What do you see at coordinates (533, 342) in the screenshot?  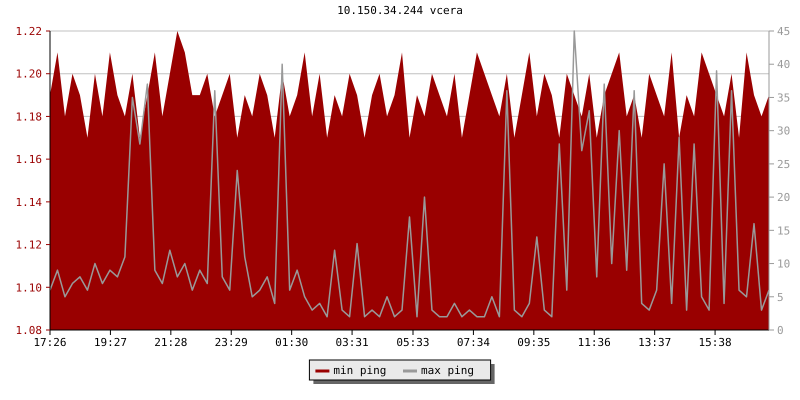 I see `x-tick-label: 09:35` at bounding box center [533, 342].